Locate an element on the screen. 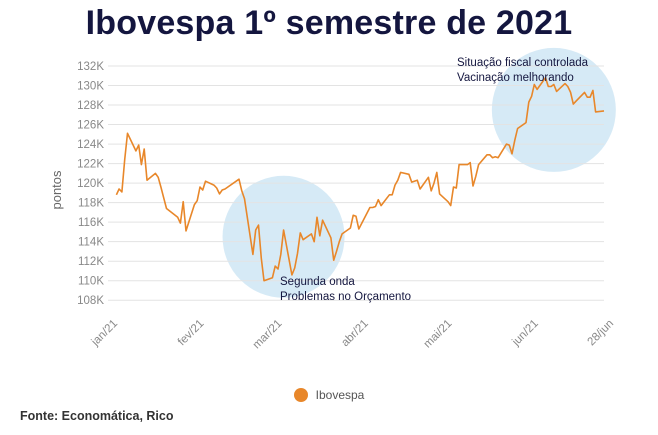  annotation-text: Vacinação melhorando is located at coordinates (515, 78).